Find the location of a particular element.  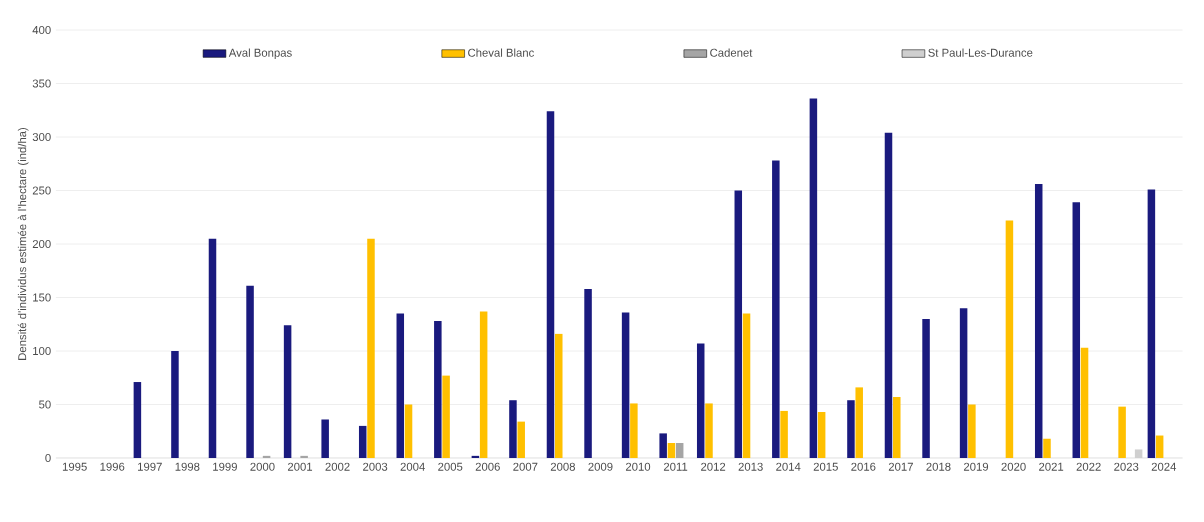

x-tick-label: 2012 is located at coordinates (713, 466).